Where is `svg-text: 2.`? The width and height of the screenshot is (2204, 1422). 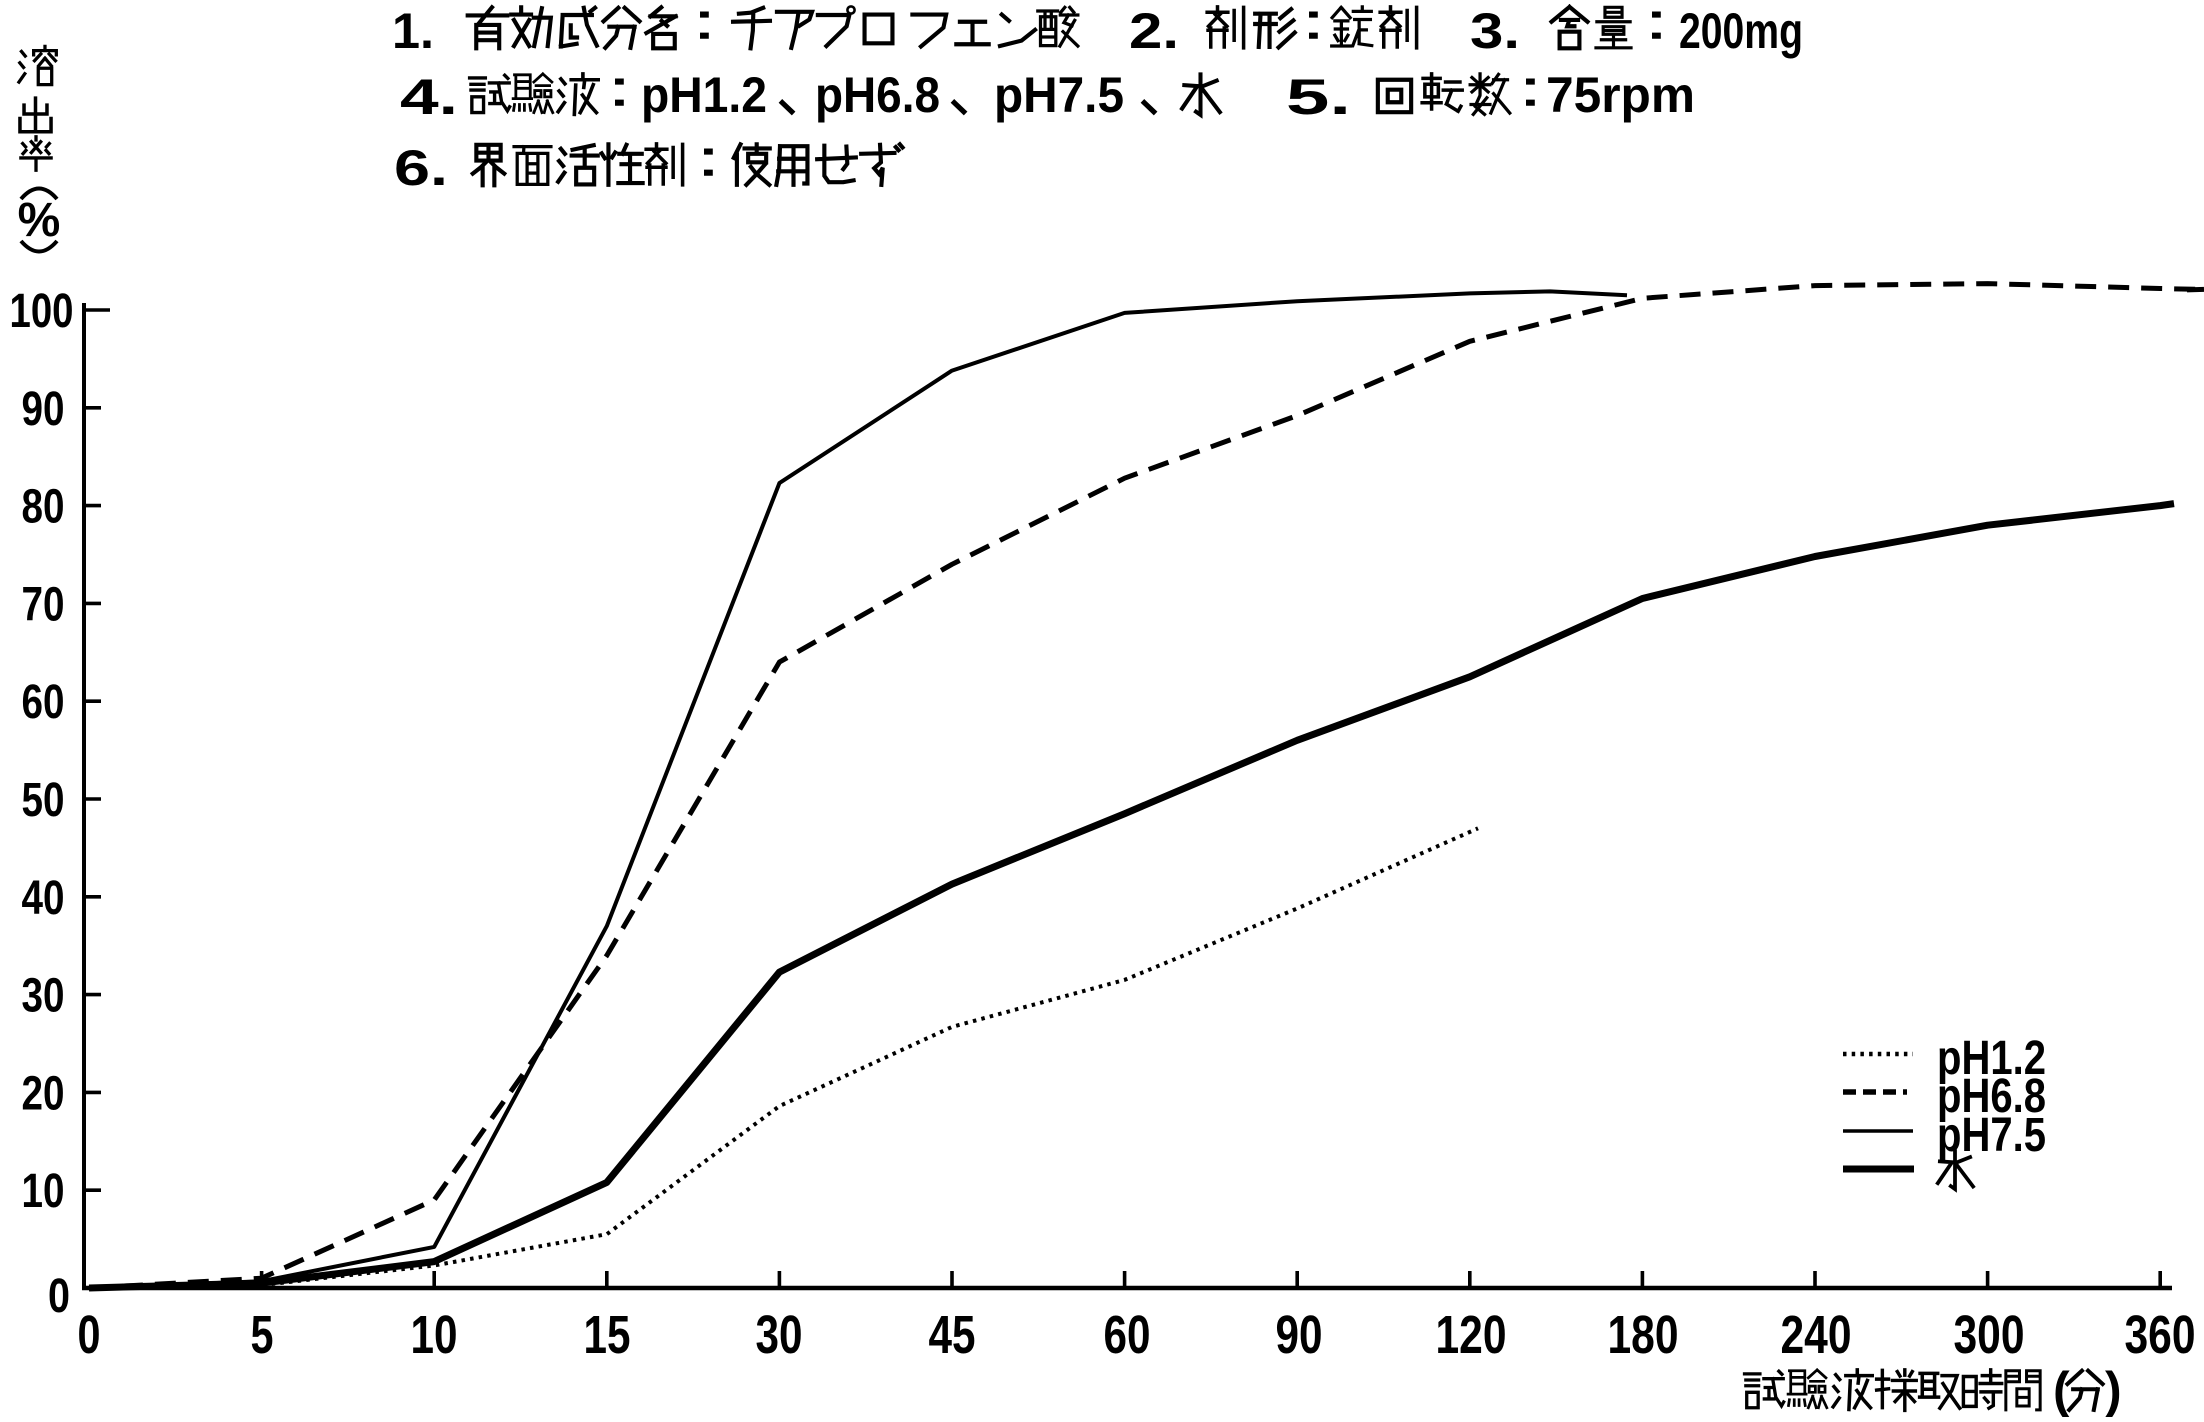 svg-text: 2. is located at coordinates (1154, 31).